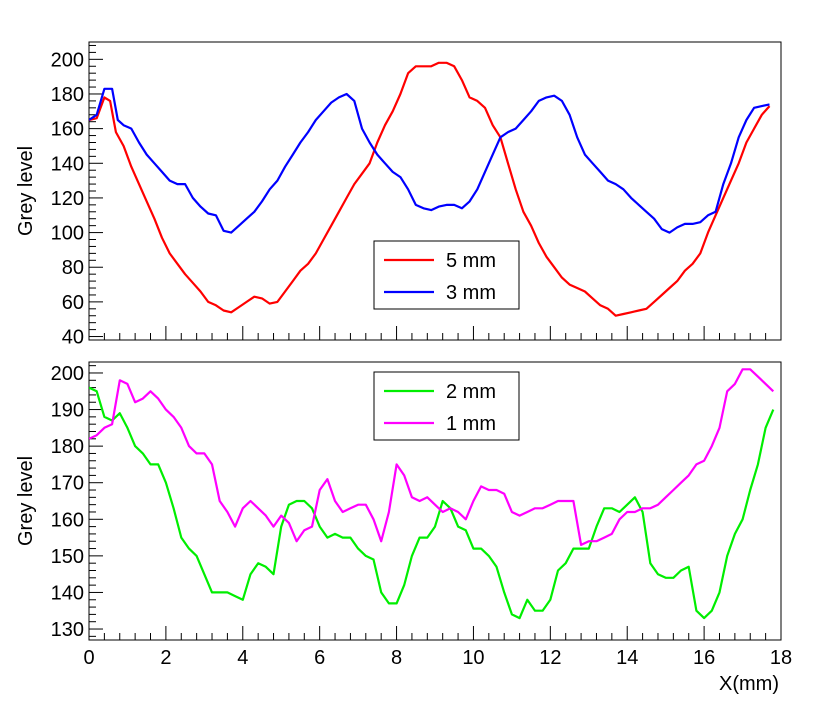  What do you see at coordinates (73, 268) in the screenshot?
I see `y-tick-label: 80` at bounding box center [73, 268].